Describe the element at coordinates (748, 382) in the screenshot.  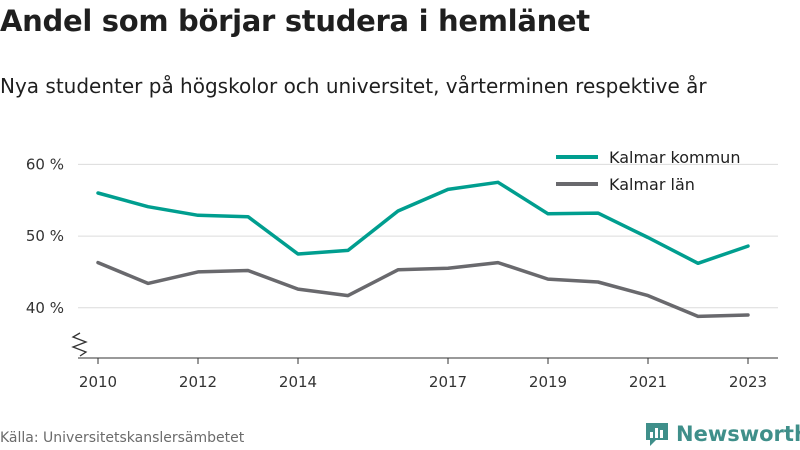
I see `x-tick-label: 2023` at that location.